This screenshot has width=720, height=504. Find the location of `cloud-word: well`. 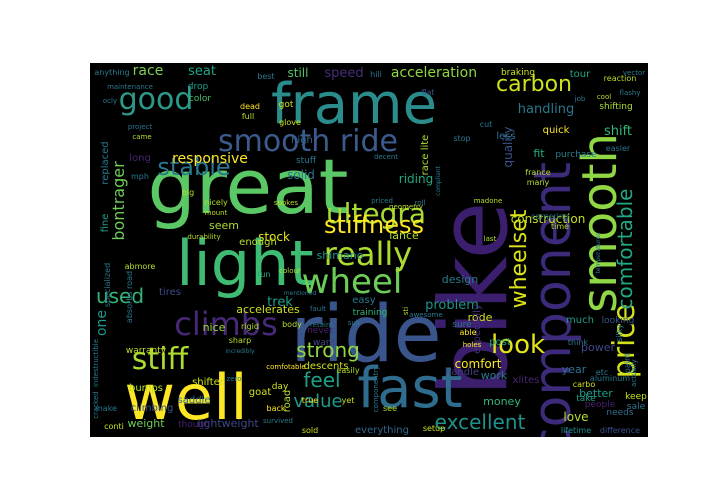

cloud-word: well is located at coordinates (185, 397).